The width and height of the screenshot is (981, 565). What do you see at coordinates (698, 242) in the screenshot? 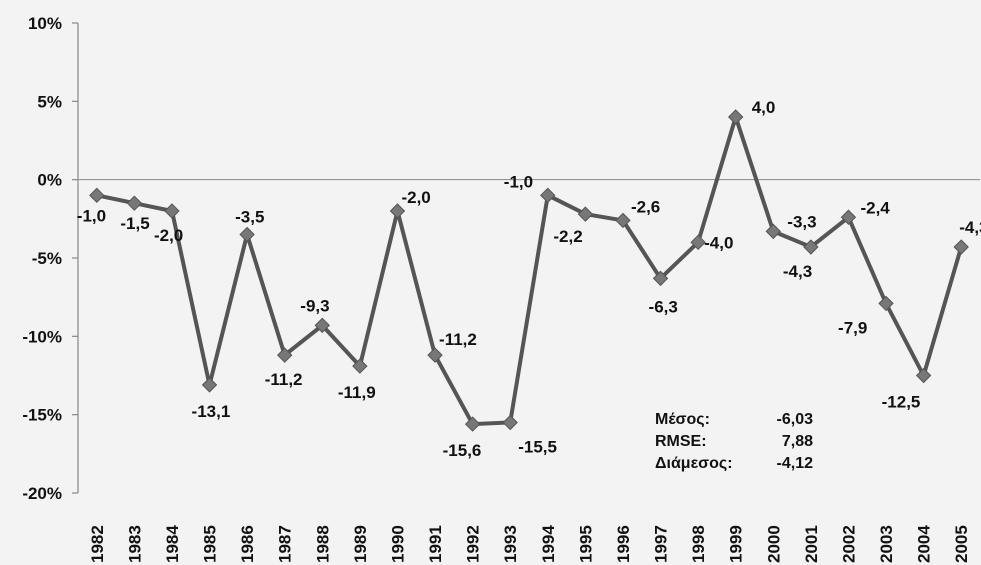
I see `data-point-1998` at bounding box center [698, 242].